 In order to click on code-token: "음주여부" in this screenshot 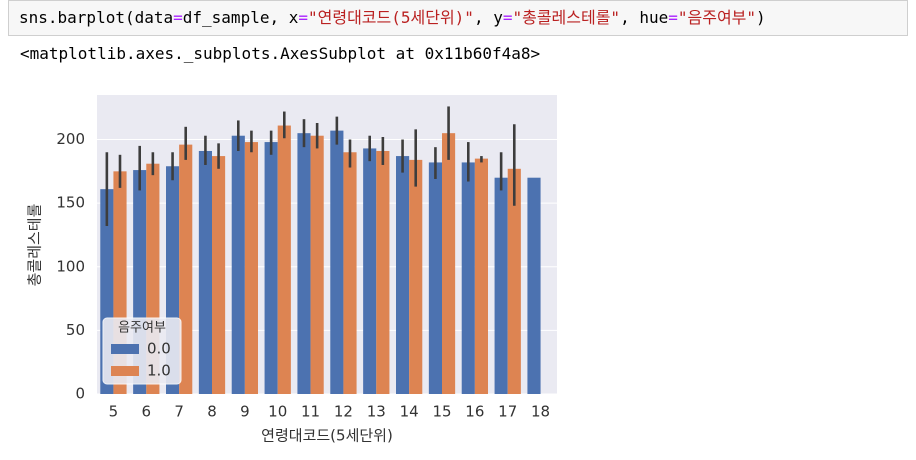, I will do `click(717, 17)`.